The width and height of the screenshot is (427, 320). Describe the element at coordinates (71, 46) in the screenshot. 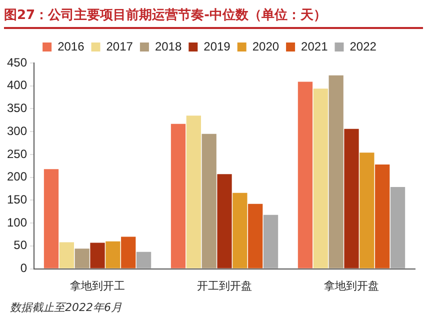

I see `legend-label: 2016` at that location.